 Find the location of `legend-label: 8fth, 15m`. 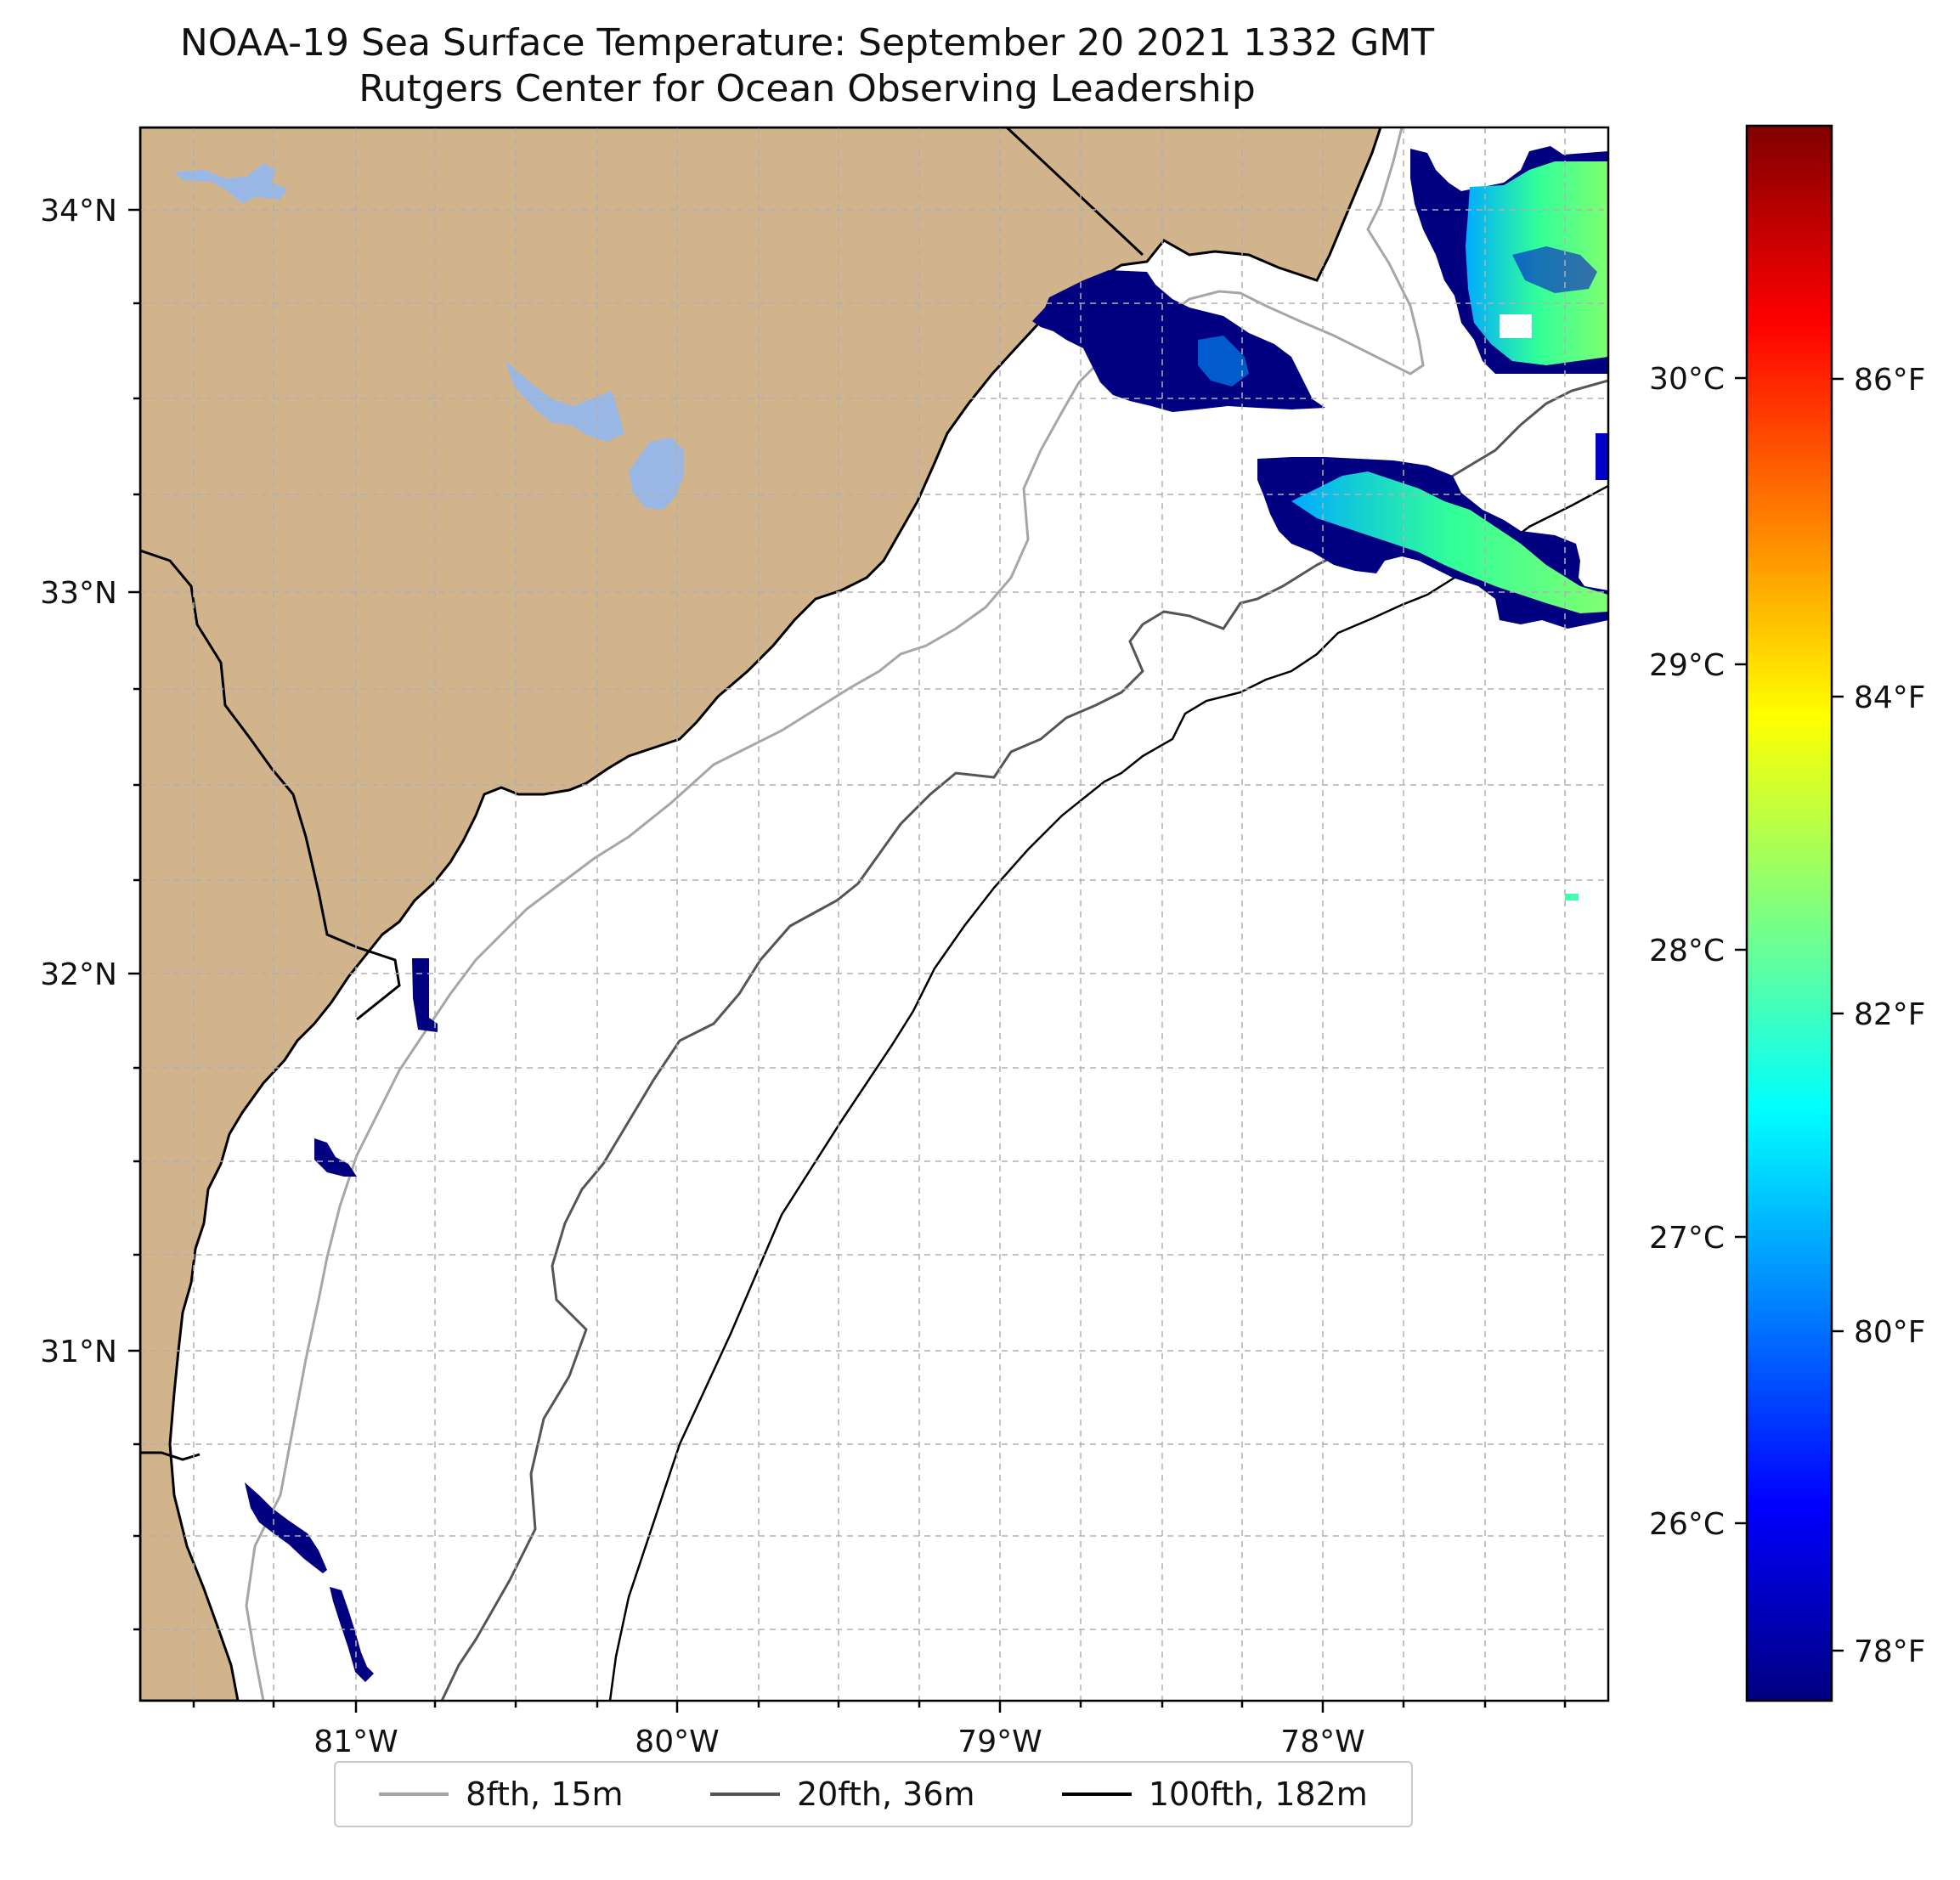

legend-label: 8fth, 15m is located at coordinates (545, 1795).